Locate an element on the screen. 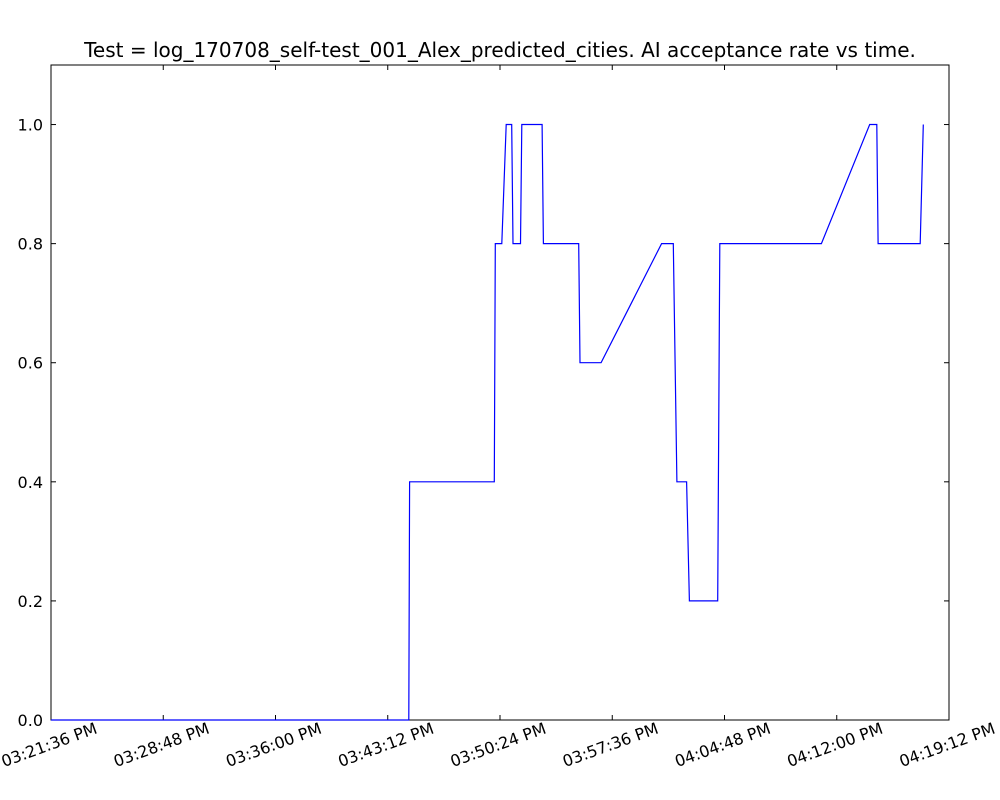 This screenshot has width=1000, height=800. y-tick-label: 0.4 is located at coordinates (30, 482).